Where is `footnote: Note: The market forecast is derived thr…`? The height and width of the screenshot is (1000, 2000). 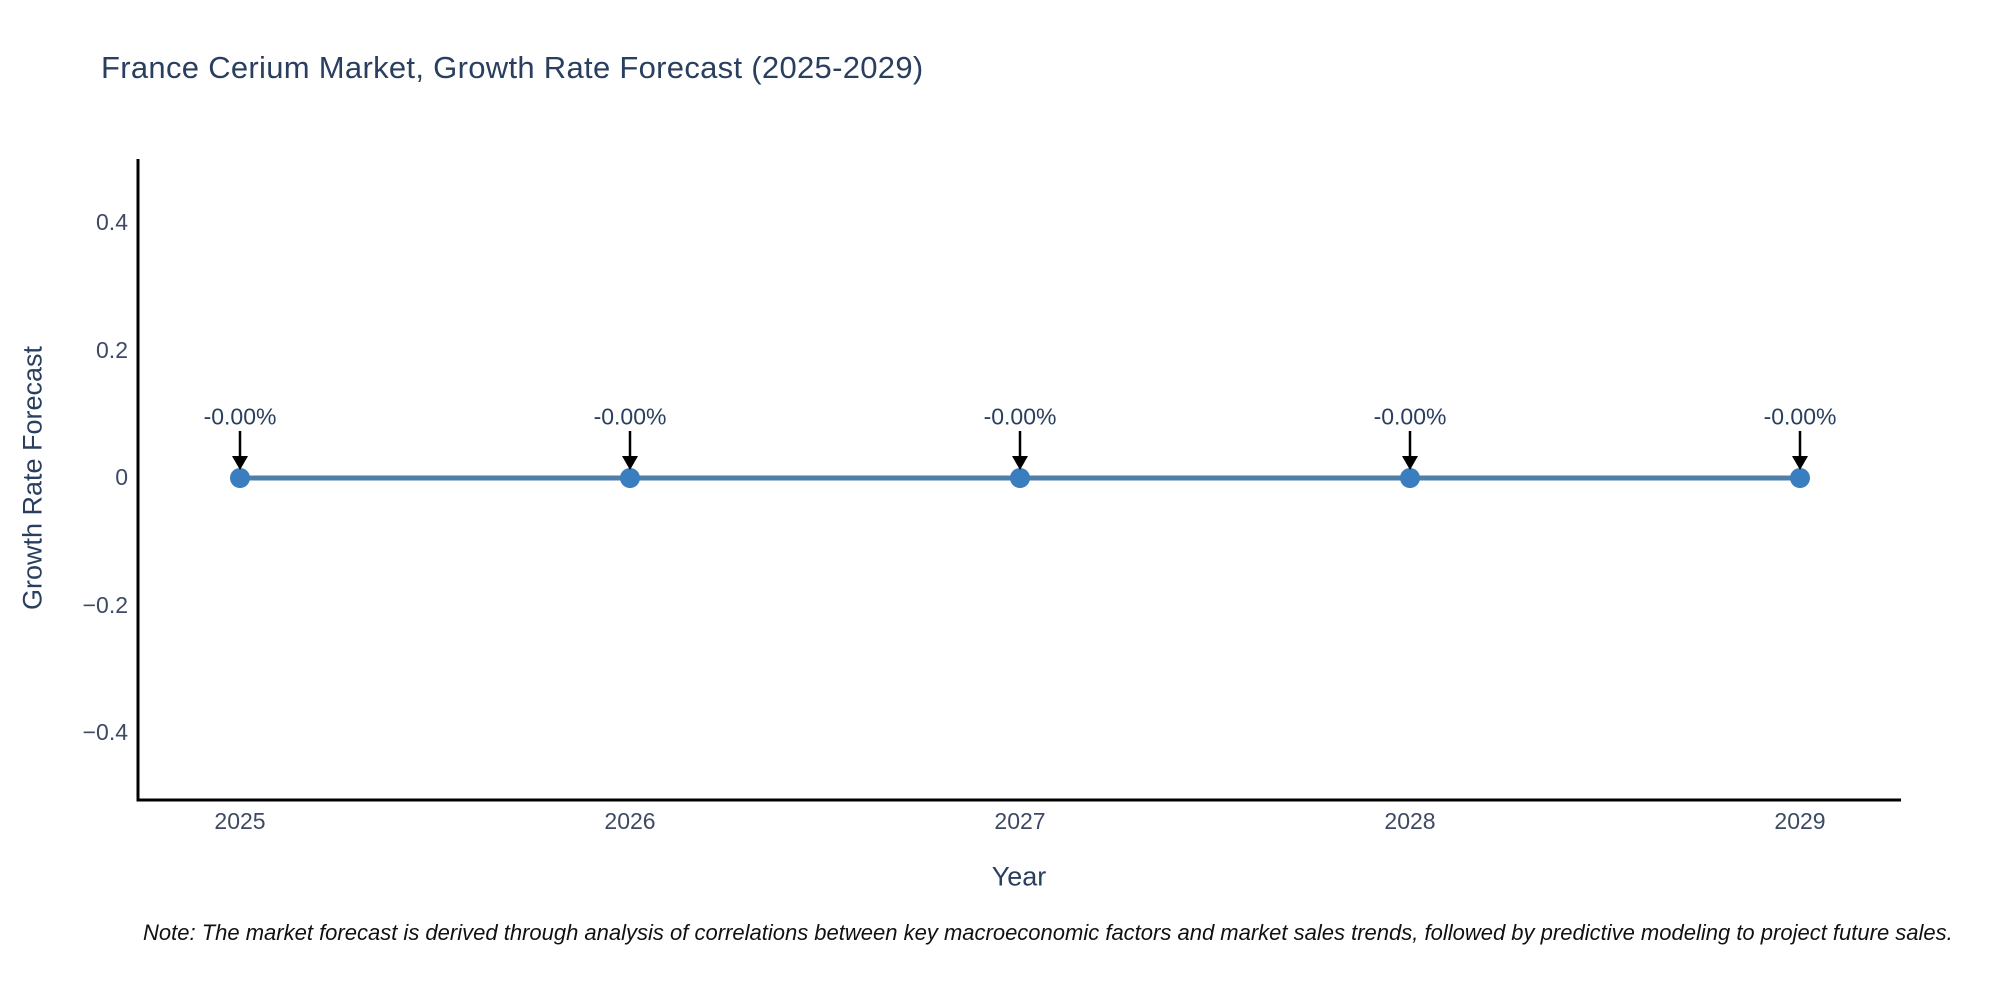
footnote: Note: The market forecast is derived thr… is located at coordinates (1048, 932).